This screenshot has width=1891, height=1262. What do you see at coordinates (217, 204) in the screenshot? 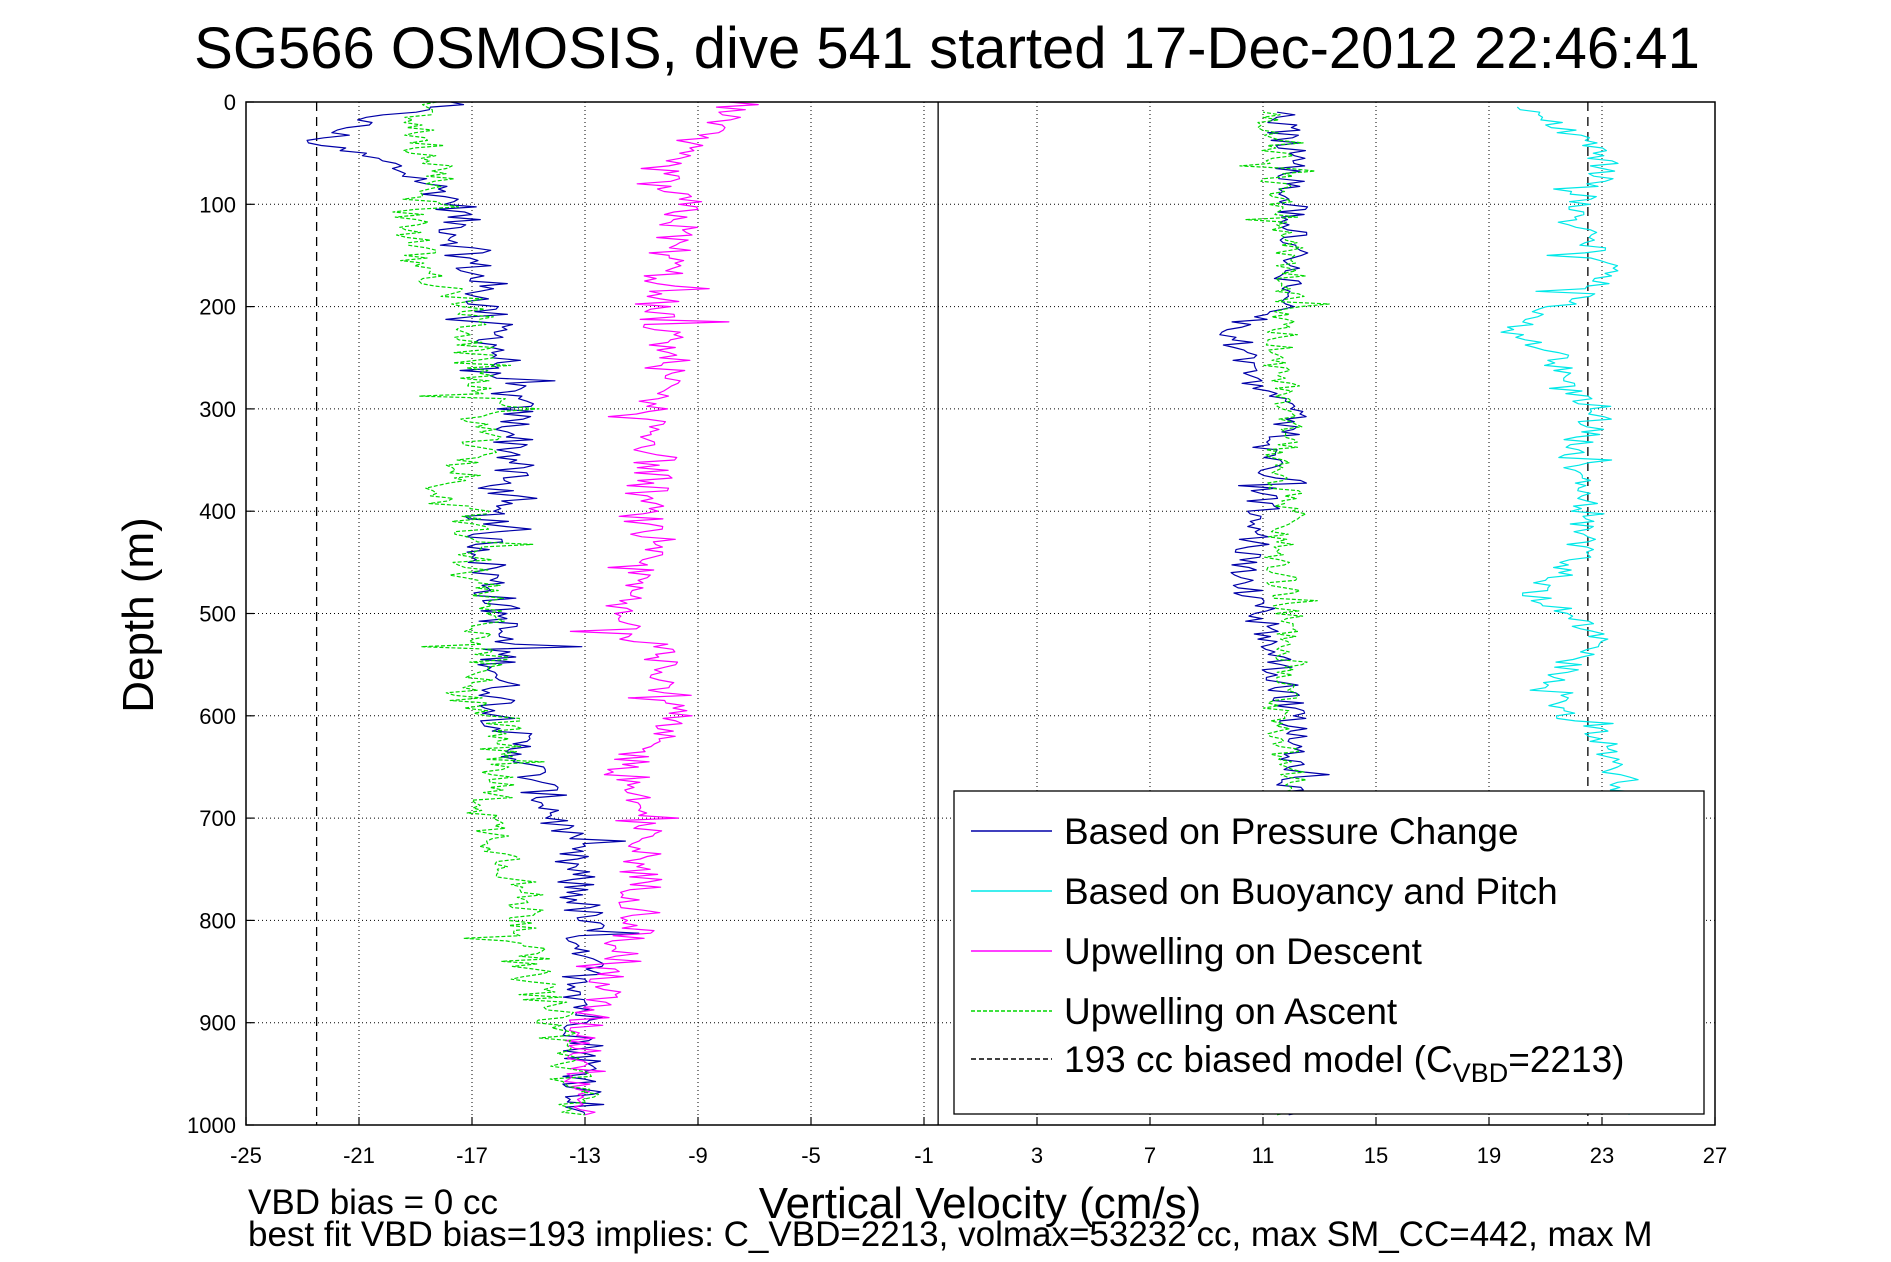
I see `y-tick-label: 100` at bounding box center [217, 204].